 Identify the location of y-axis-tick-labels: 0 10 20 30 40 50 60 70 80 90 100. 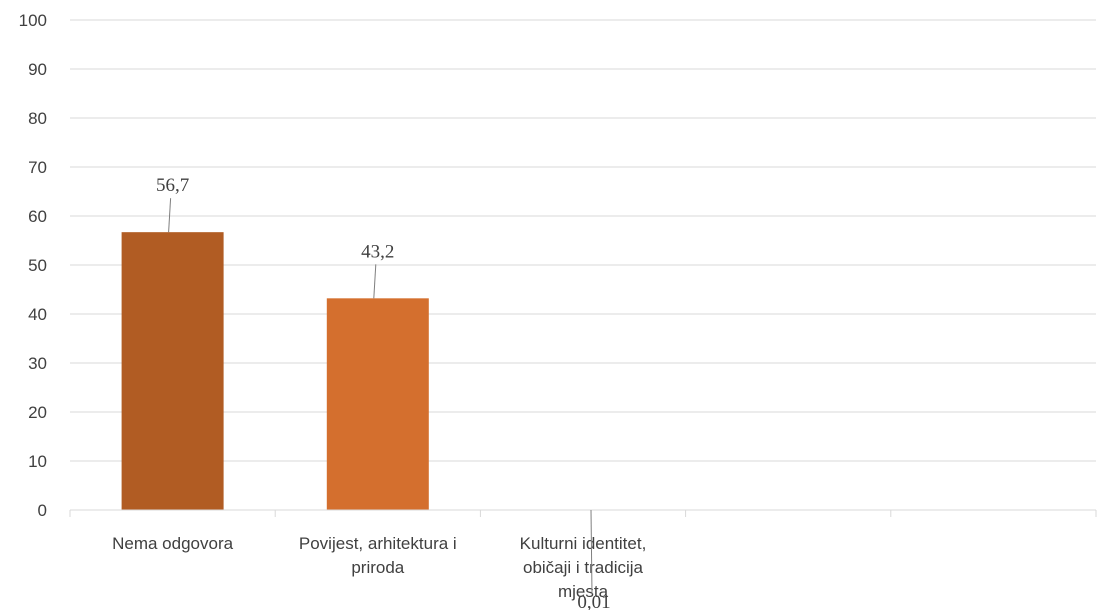
(33, 265).